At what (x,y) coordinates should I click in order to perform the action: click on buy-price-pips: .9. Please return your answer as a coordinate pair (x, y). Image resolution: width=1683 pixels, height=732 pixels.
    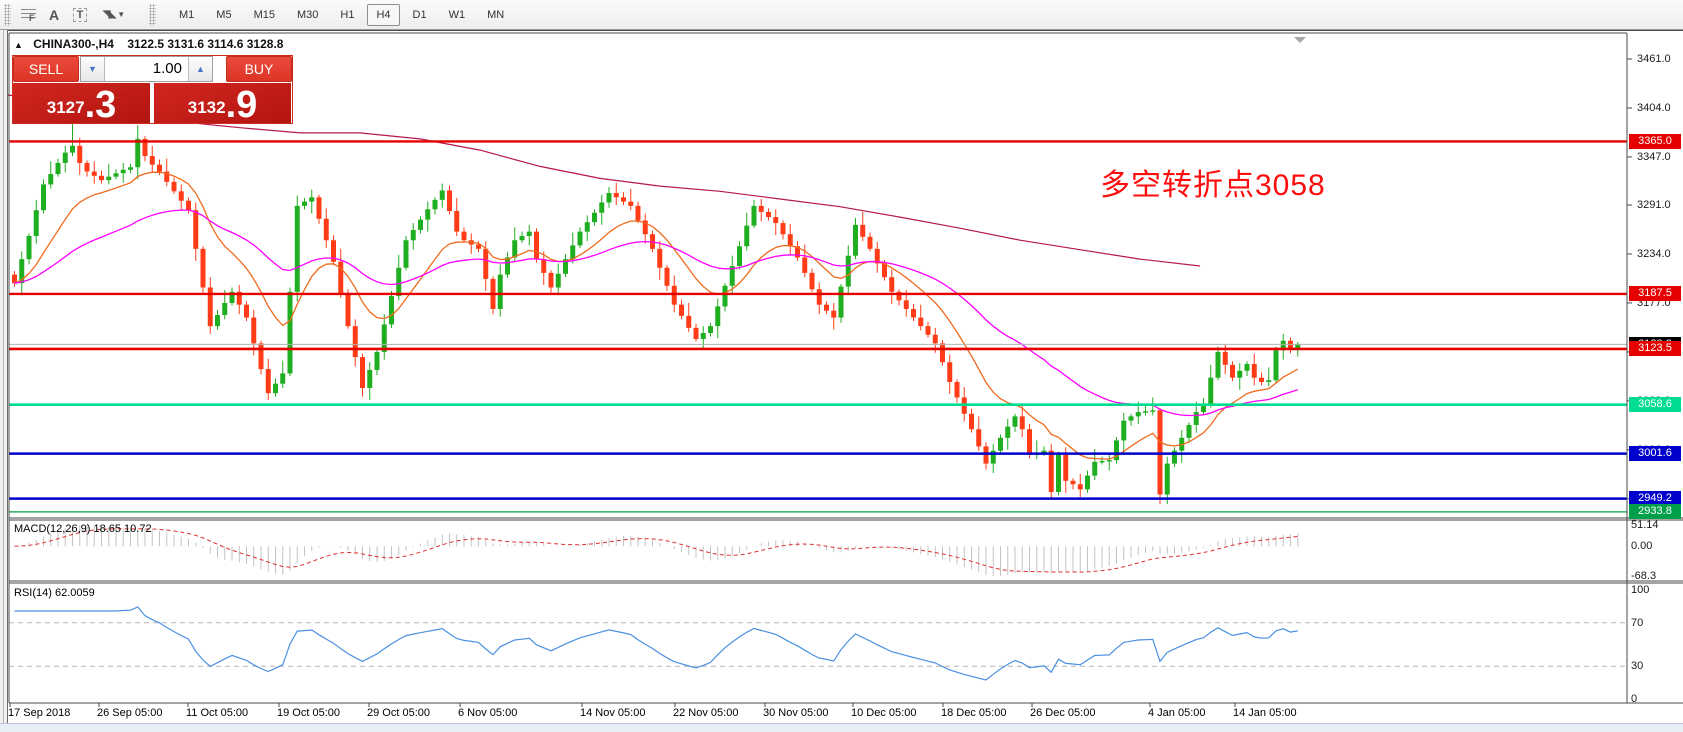
    Looking at the image, I should click on (241, 104).